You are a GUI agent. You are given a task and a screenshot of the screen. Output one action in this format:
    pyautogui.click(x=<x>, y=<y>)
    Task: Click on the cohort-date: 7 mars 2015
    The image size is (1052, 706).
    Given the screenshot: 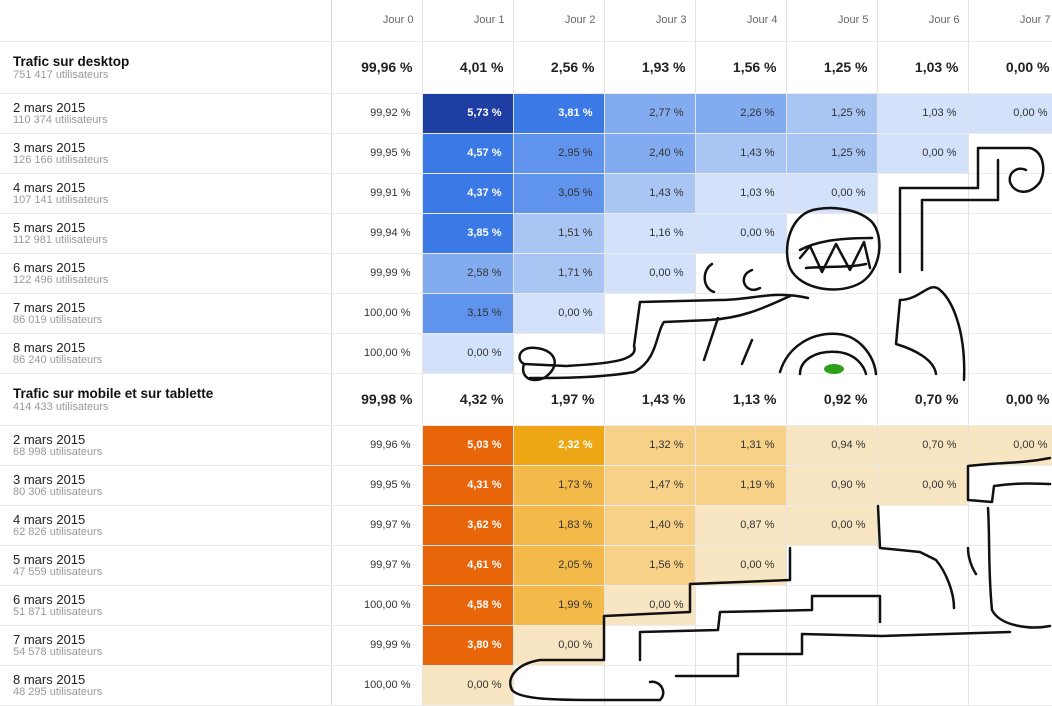 What is the action you would take?
    pyautogui.click(x=49, y=307)
    